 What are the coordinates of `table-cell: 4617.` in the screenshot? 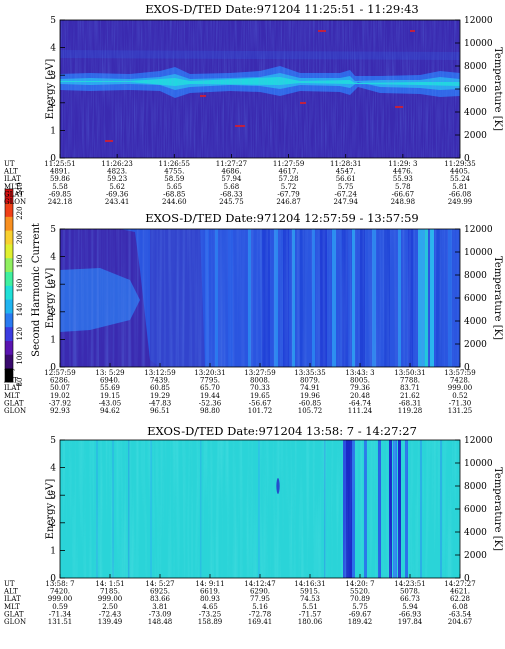 It's located at (289, 172).